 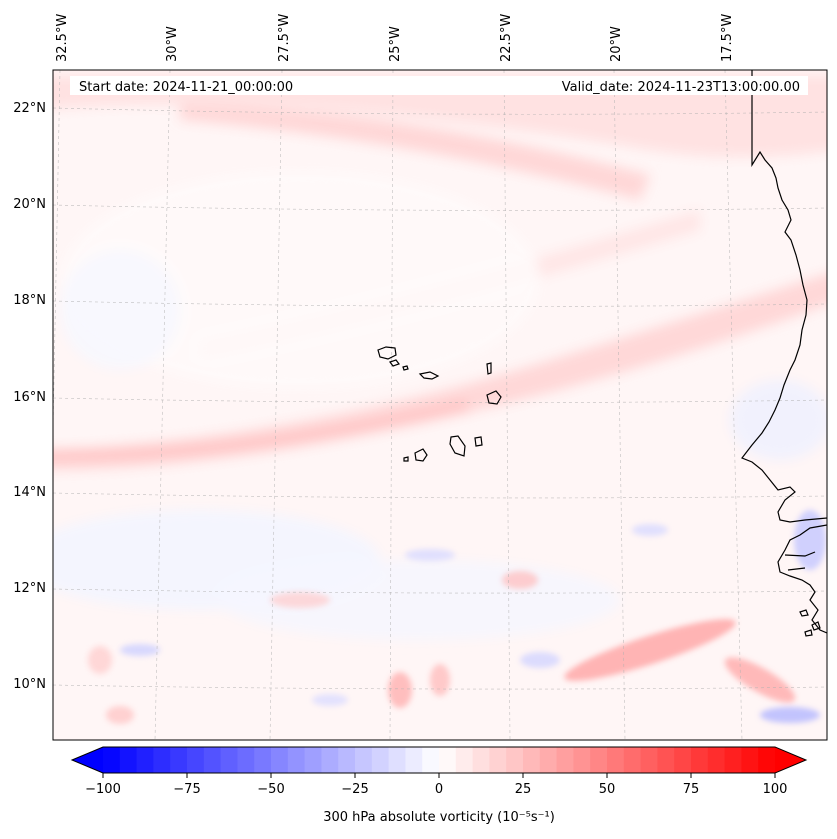 What do you see at coordinates (29, 204) in the screenshot?
I see `lat-label: 20°N` at bounding box center [29, 204].